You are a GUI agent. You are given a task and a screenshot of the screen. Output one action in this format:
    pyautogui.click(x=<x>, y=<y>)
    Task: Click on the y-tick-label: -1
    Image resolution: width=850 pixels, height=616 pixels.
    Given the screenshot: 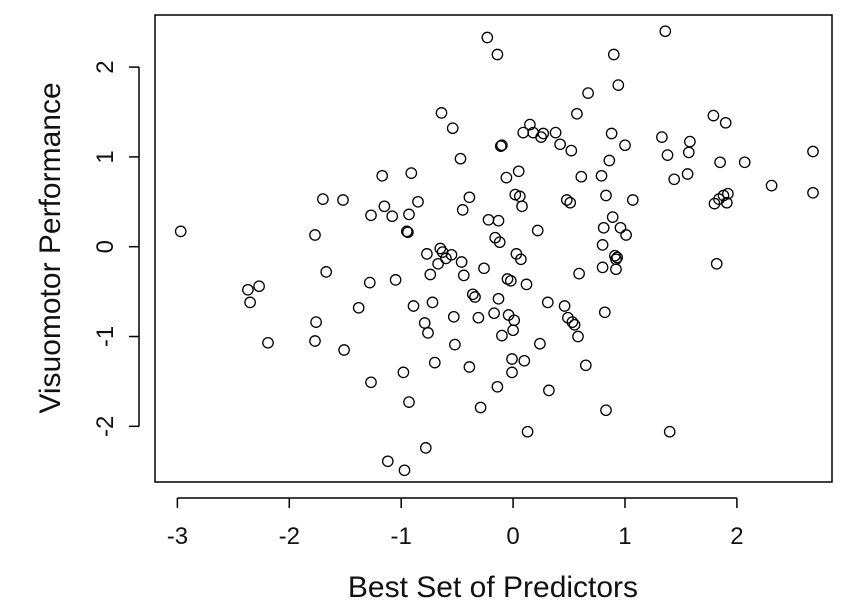 What is the action you would take?
    pyautogui.click(x=105, y=336)
    